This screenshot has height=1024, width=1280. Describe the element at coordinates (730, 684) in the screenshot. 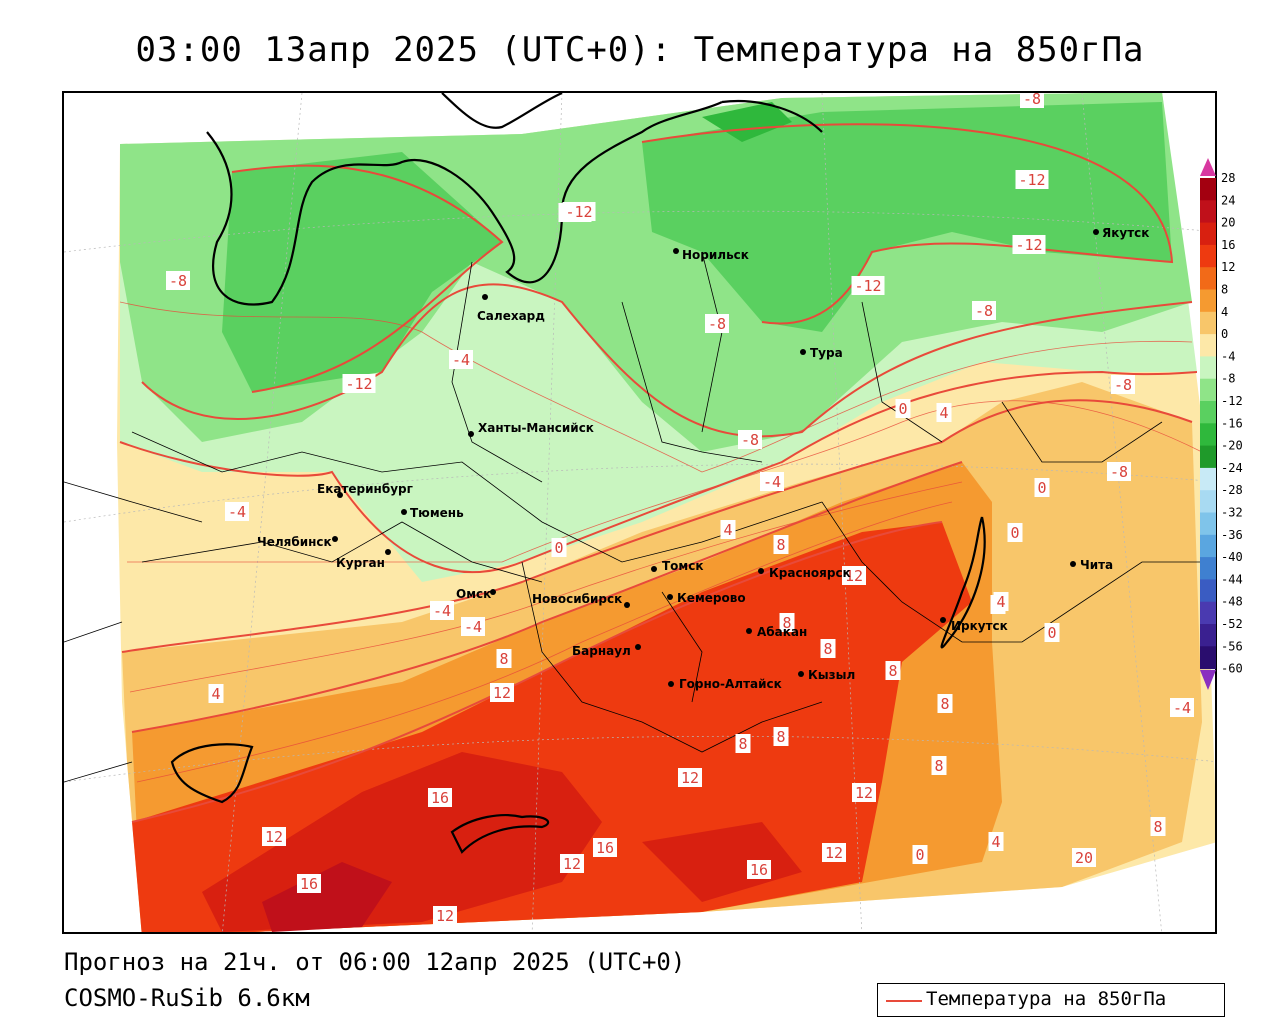

I see `city-label: Горно-Алтайск` at that location.